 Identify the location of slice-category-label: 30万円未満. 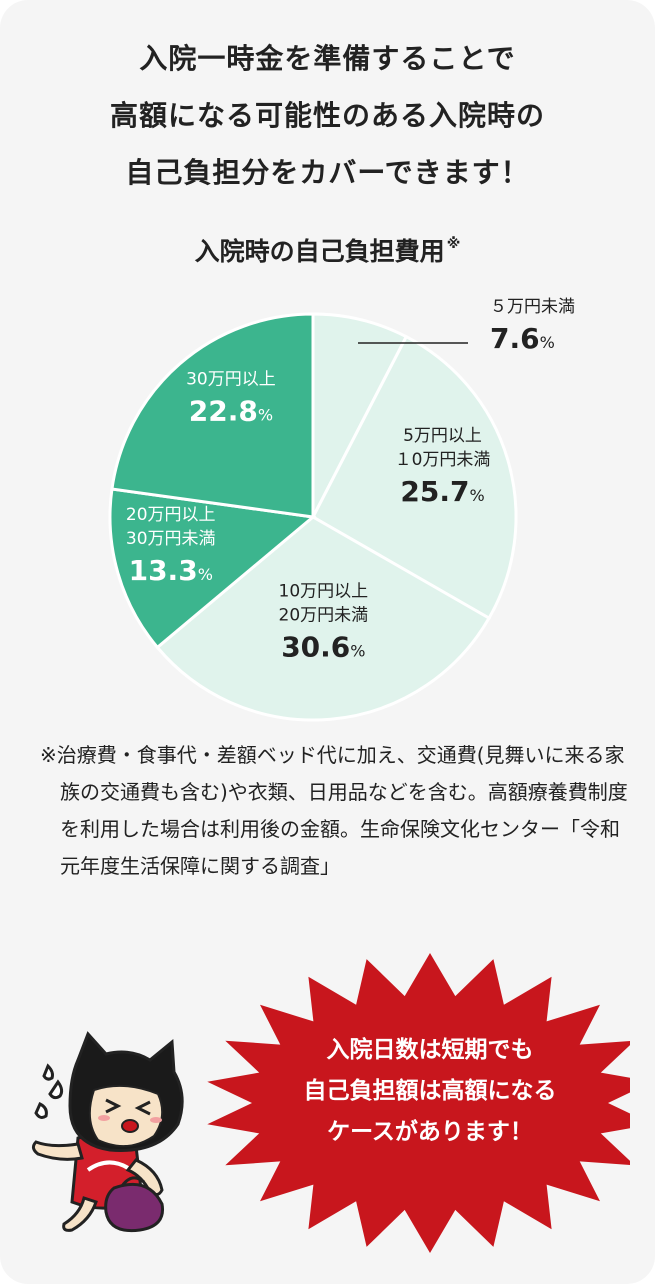
(171, 539).